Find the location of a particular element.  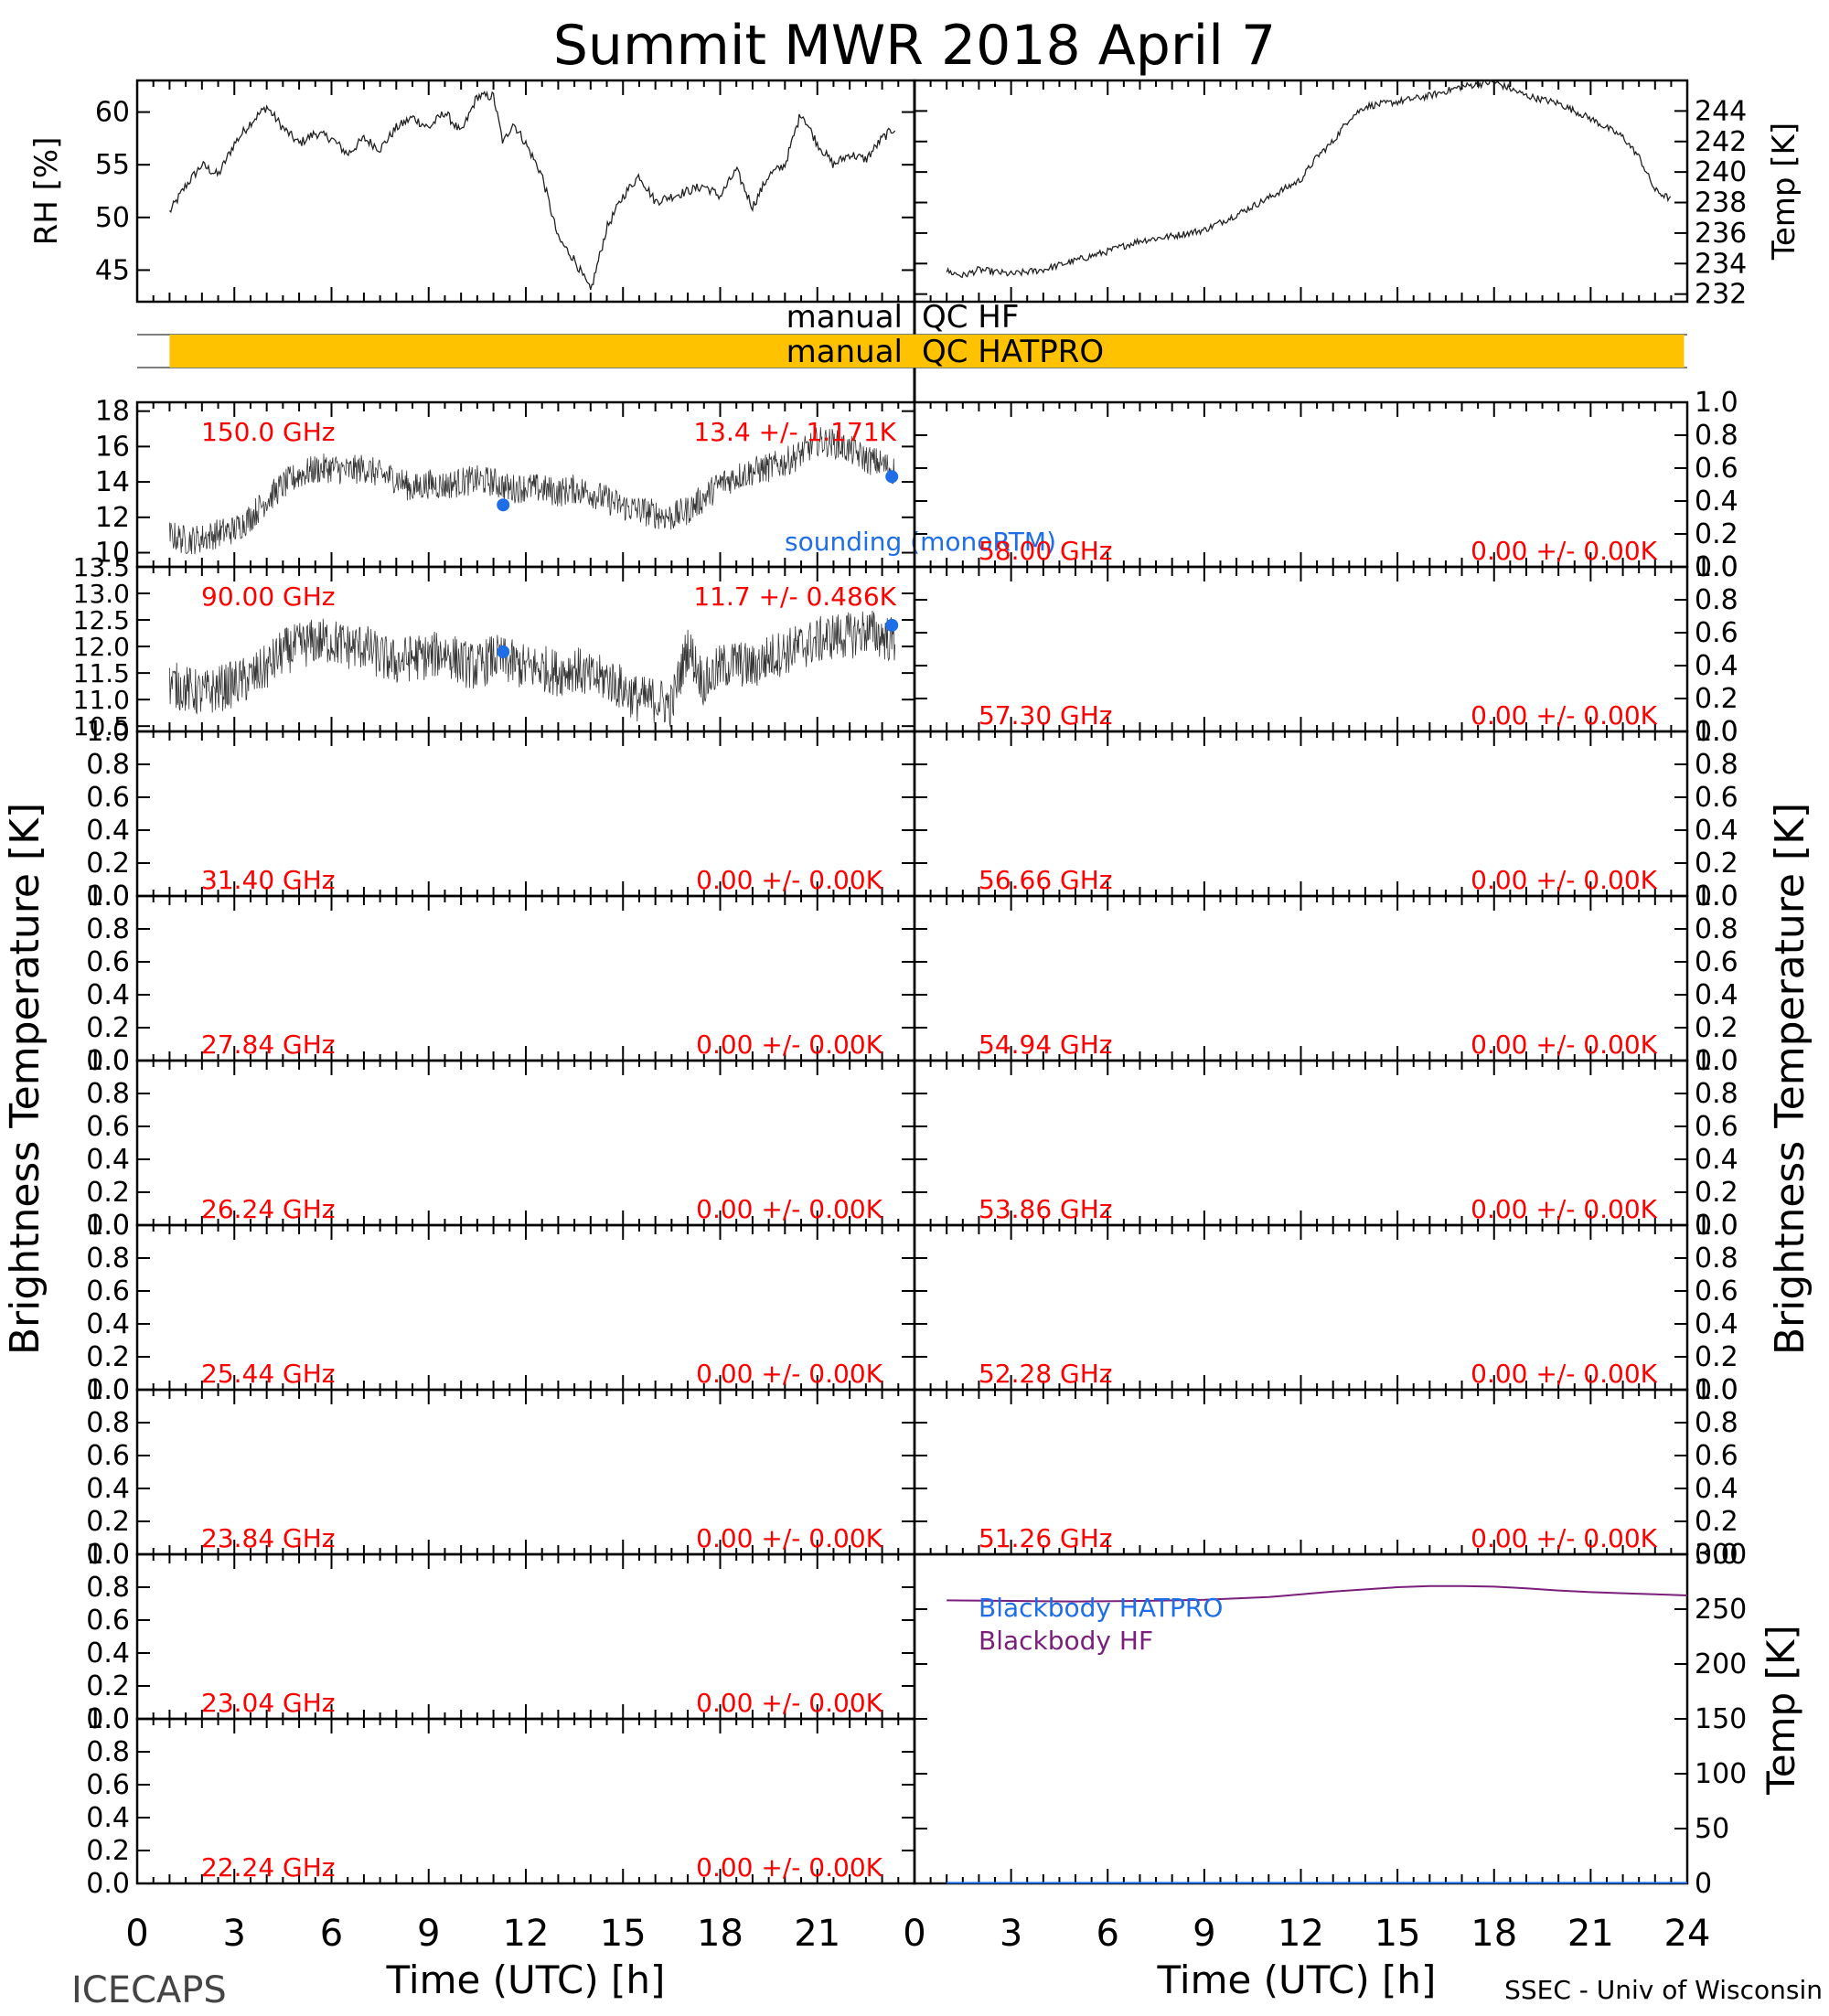

right-panel-2-ytick-label: 0.8 is located at coordinates (1716, 600).